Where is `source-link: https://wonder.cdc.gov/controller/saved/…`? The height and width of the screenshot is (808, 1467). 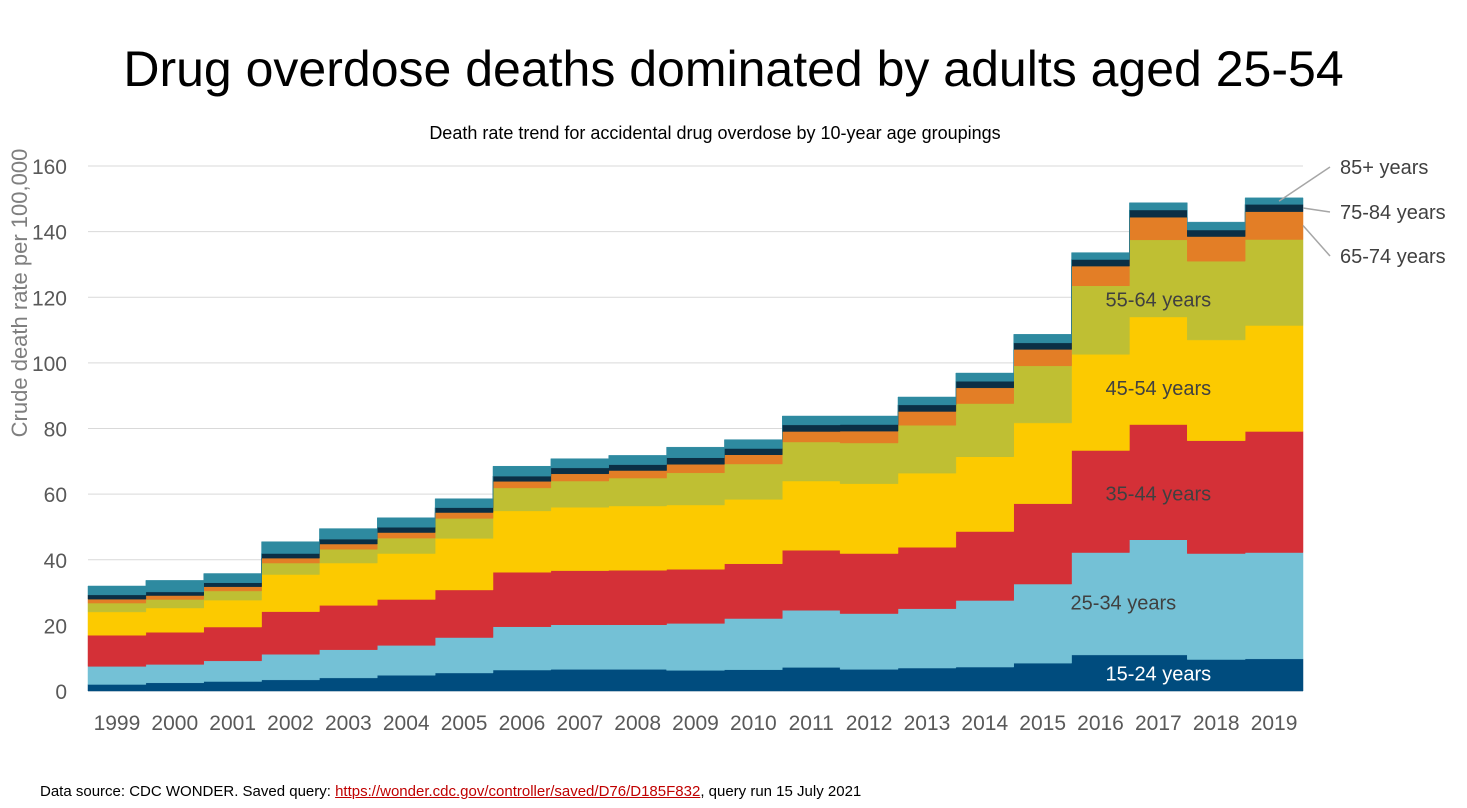 source-link: https://wonder.cdc.gov/controller/saved/… is located at coordinates (518, 791).